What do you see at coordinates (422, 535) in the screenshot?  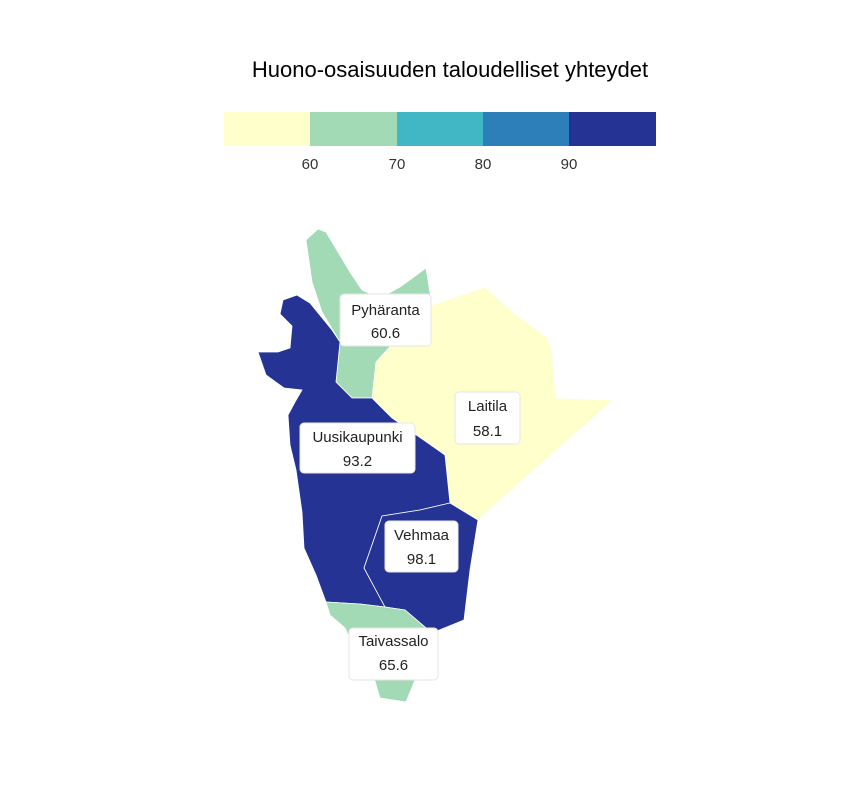 I see `region-name: Vehmaa` at bounding box center [422, 535].